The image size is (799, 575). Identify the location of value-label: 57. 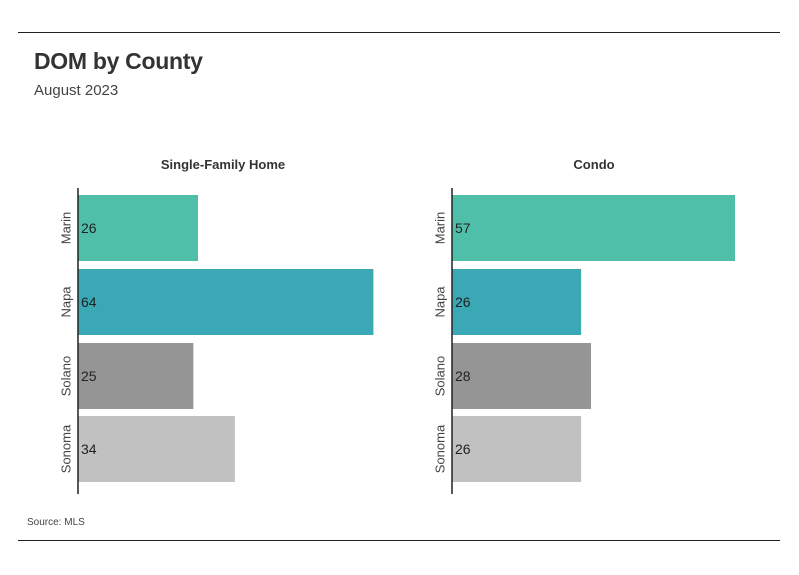
(463, 228).